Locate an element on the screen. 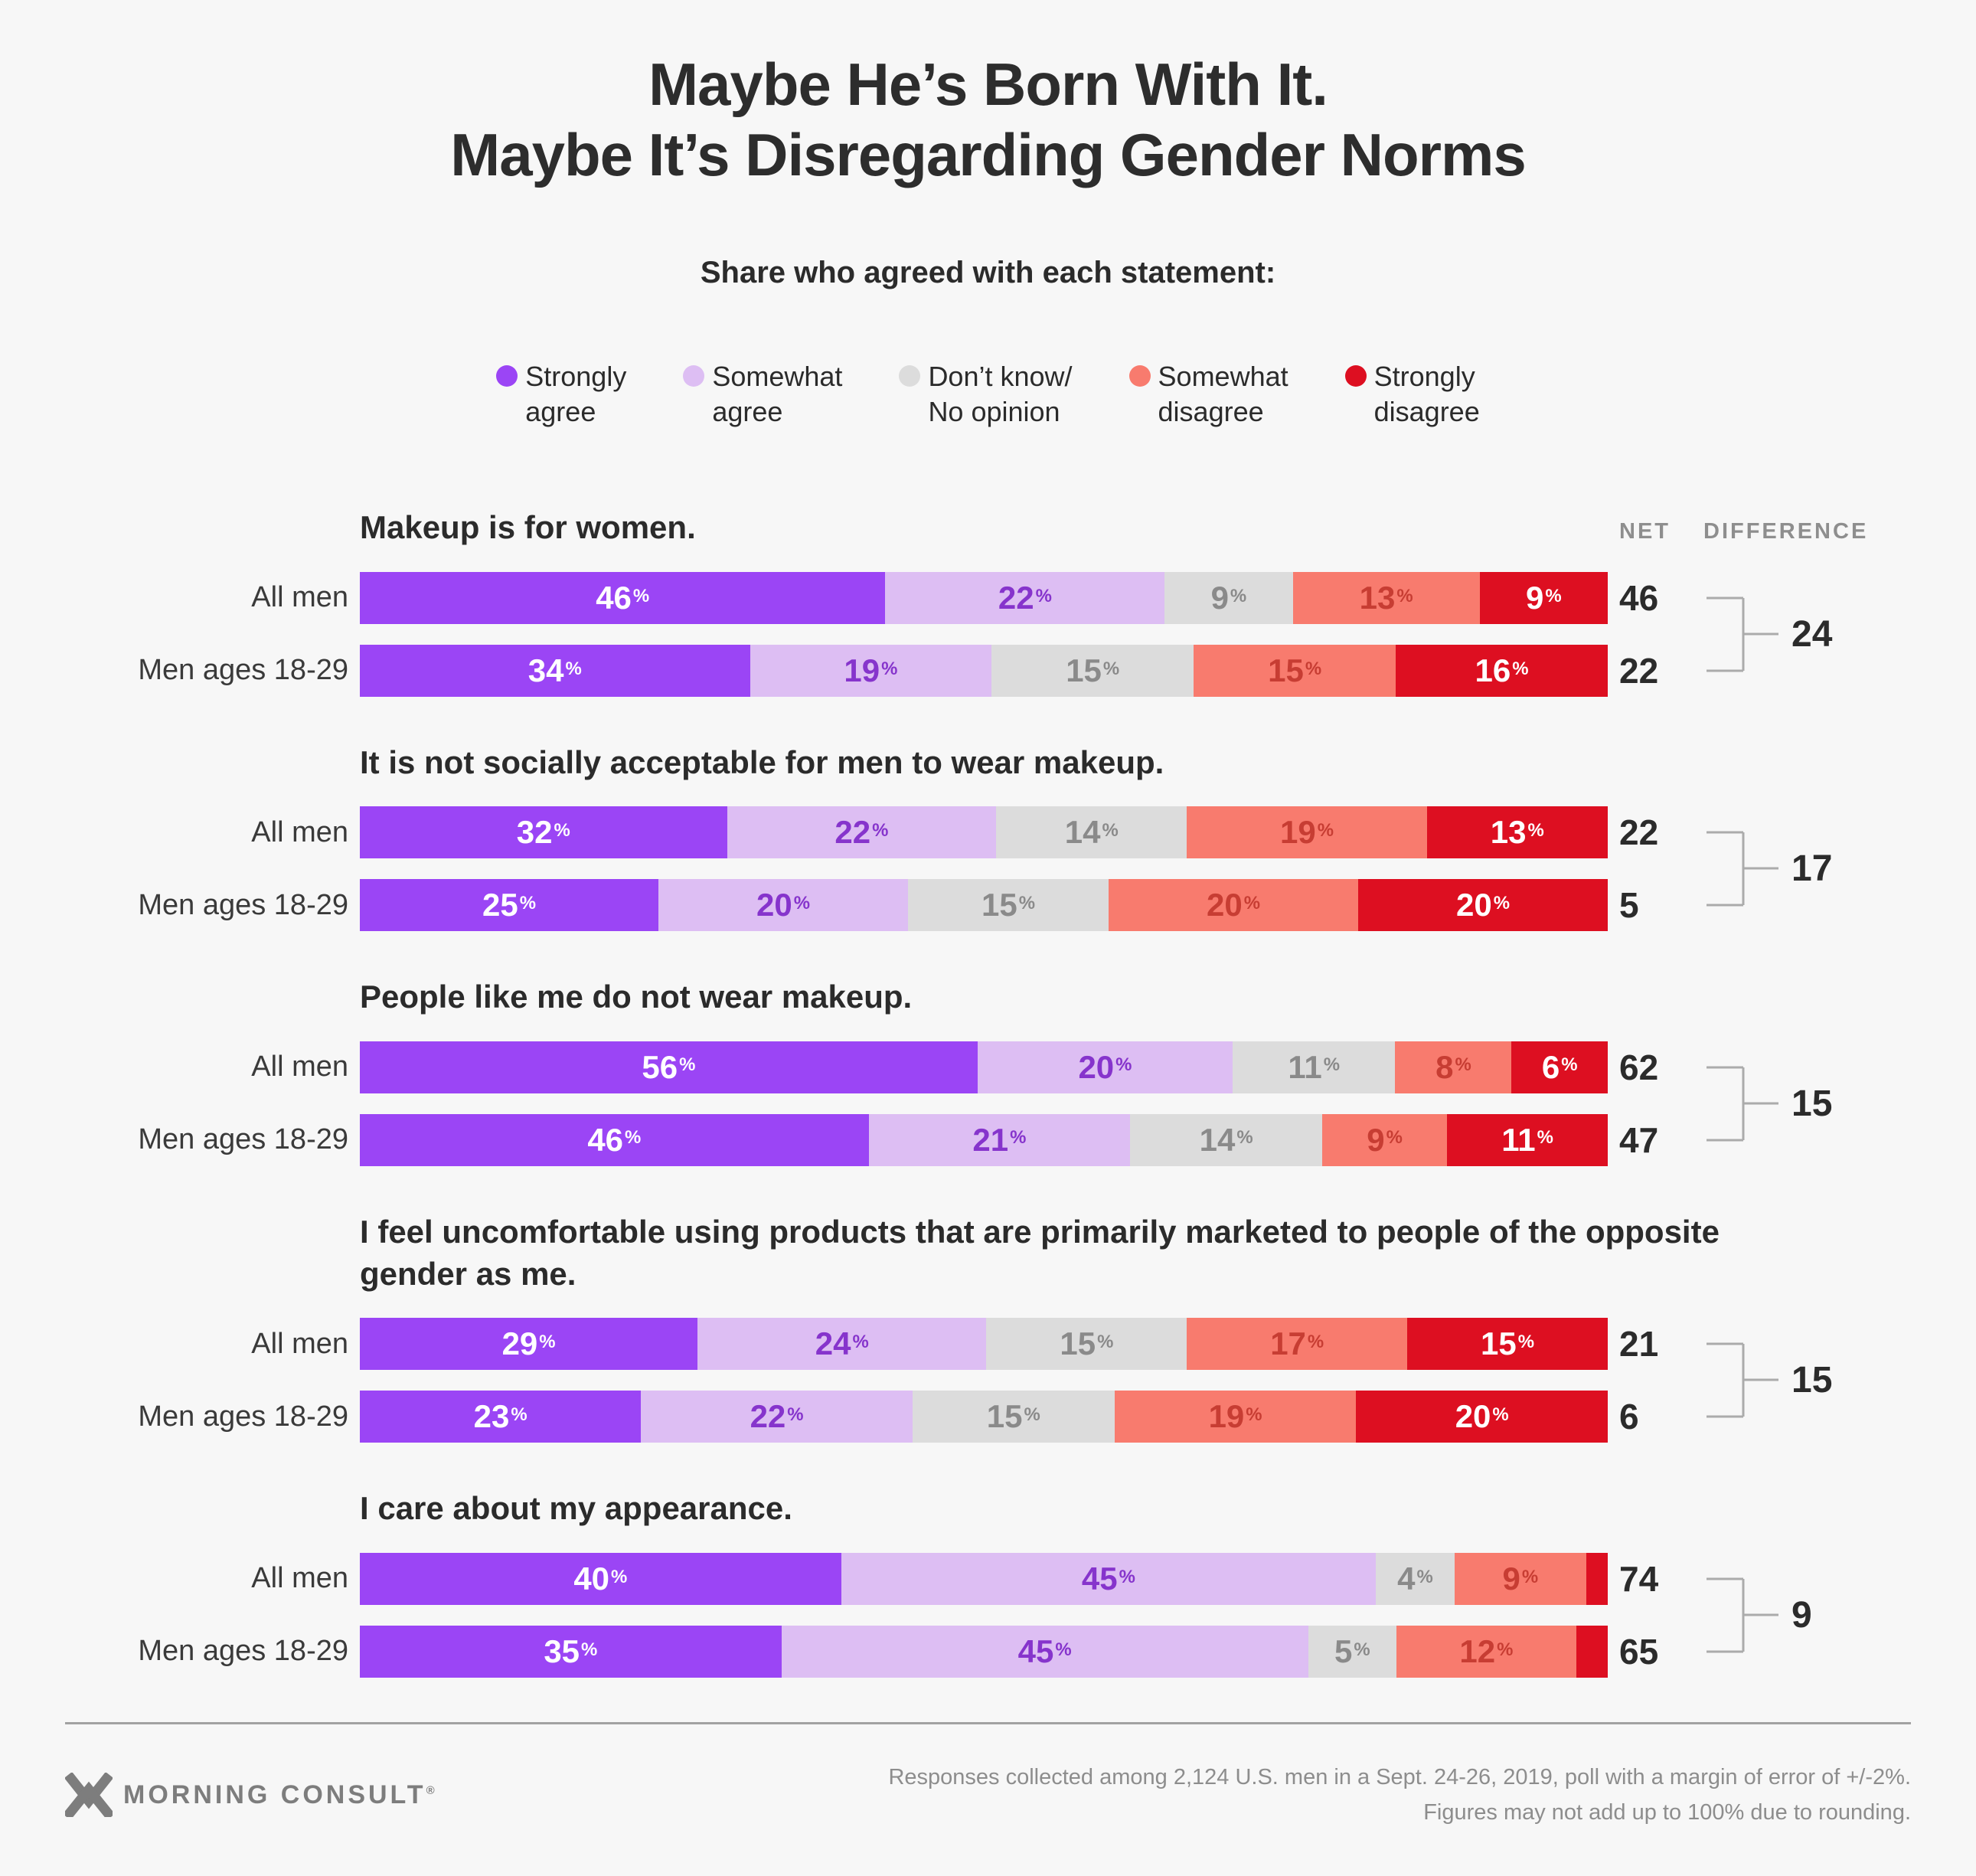  segment-number: 15 is located at coordinates (1004, 1416).